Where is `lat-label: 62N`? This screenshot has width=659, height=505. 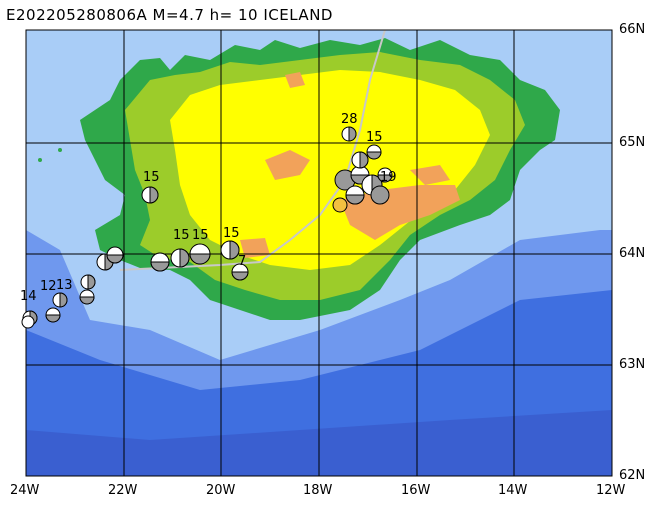
lat-label: 62N is located at coordinates (632, 475).